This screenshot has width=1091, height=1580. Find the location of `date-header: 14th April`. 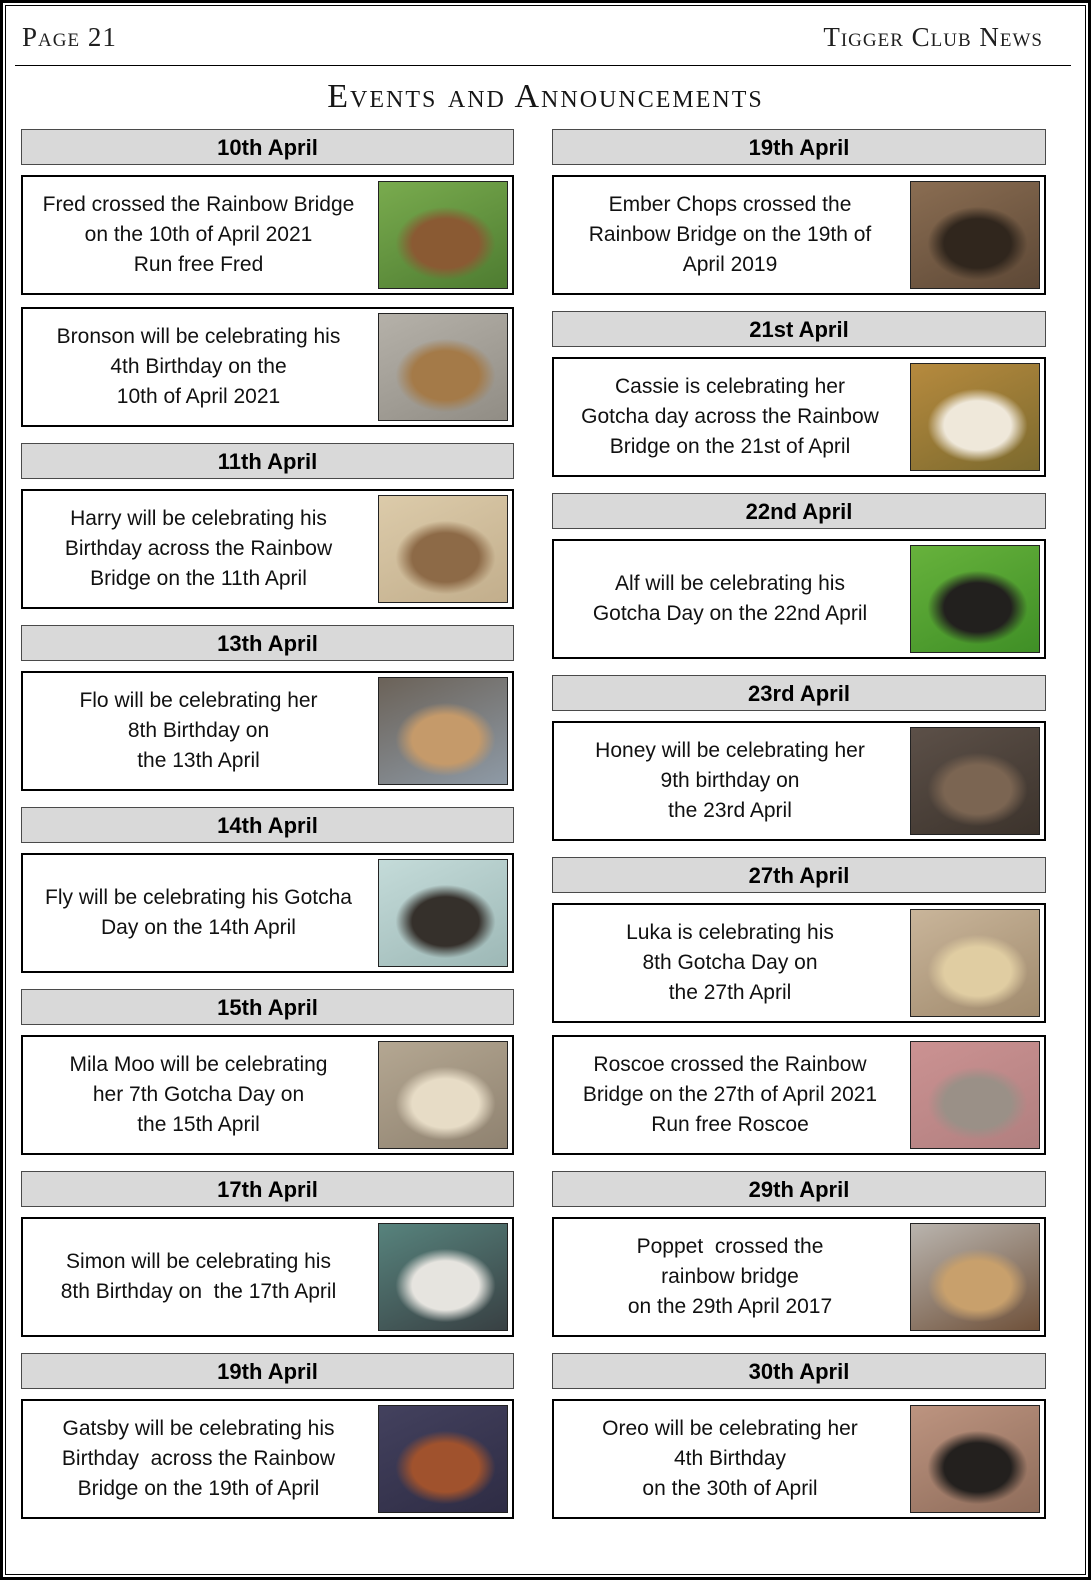

date-header: 14th April is located at coordinates (267, 825).